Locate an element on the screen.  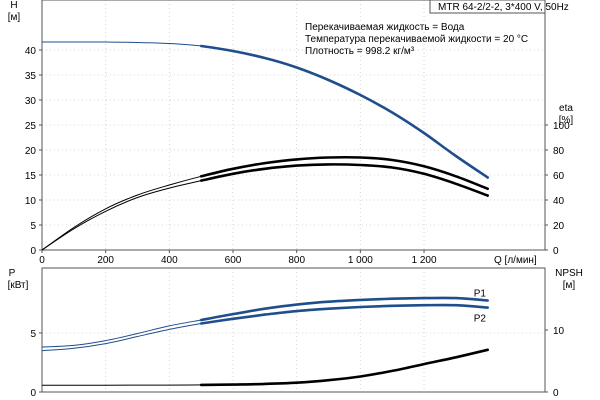
top-x-tick-label: 600 is located at coordinates (233, 260).